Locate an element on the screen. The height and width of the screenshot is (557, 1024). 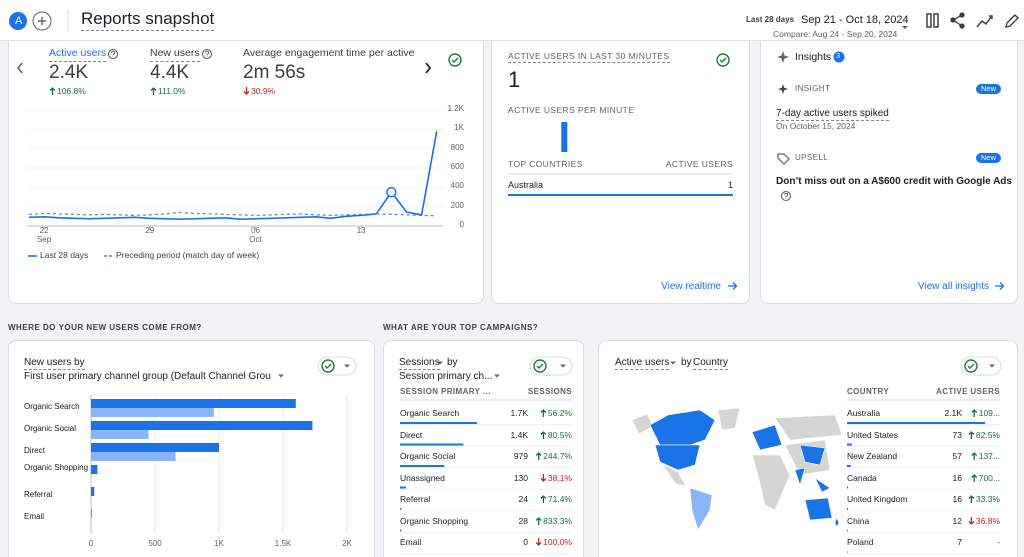
count-badge is located at coordinates (839, 57).